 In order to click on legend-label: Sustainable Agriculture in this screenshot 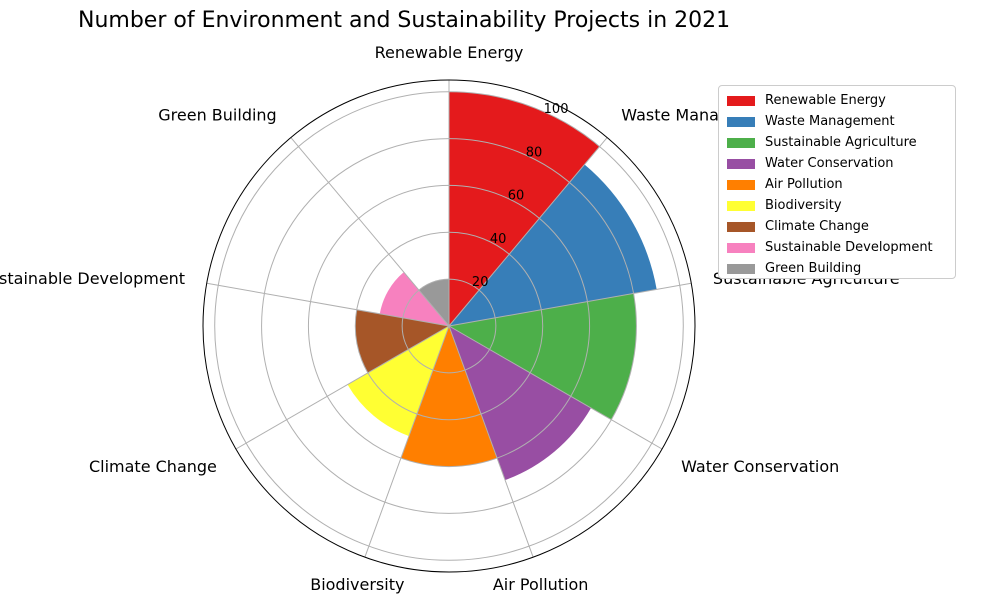, I will do `click(841, 142)`.